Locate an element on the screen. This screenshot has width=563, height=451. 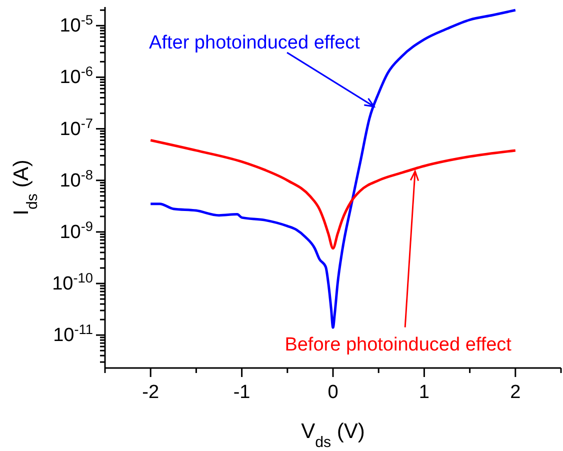
x-axis-title: V$_{ds}$ (V) is located at coordinates (333, 435).